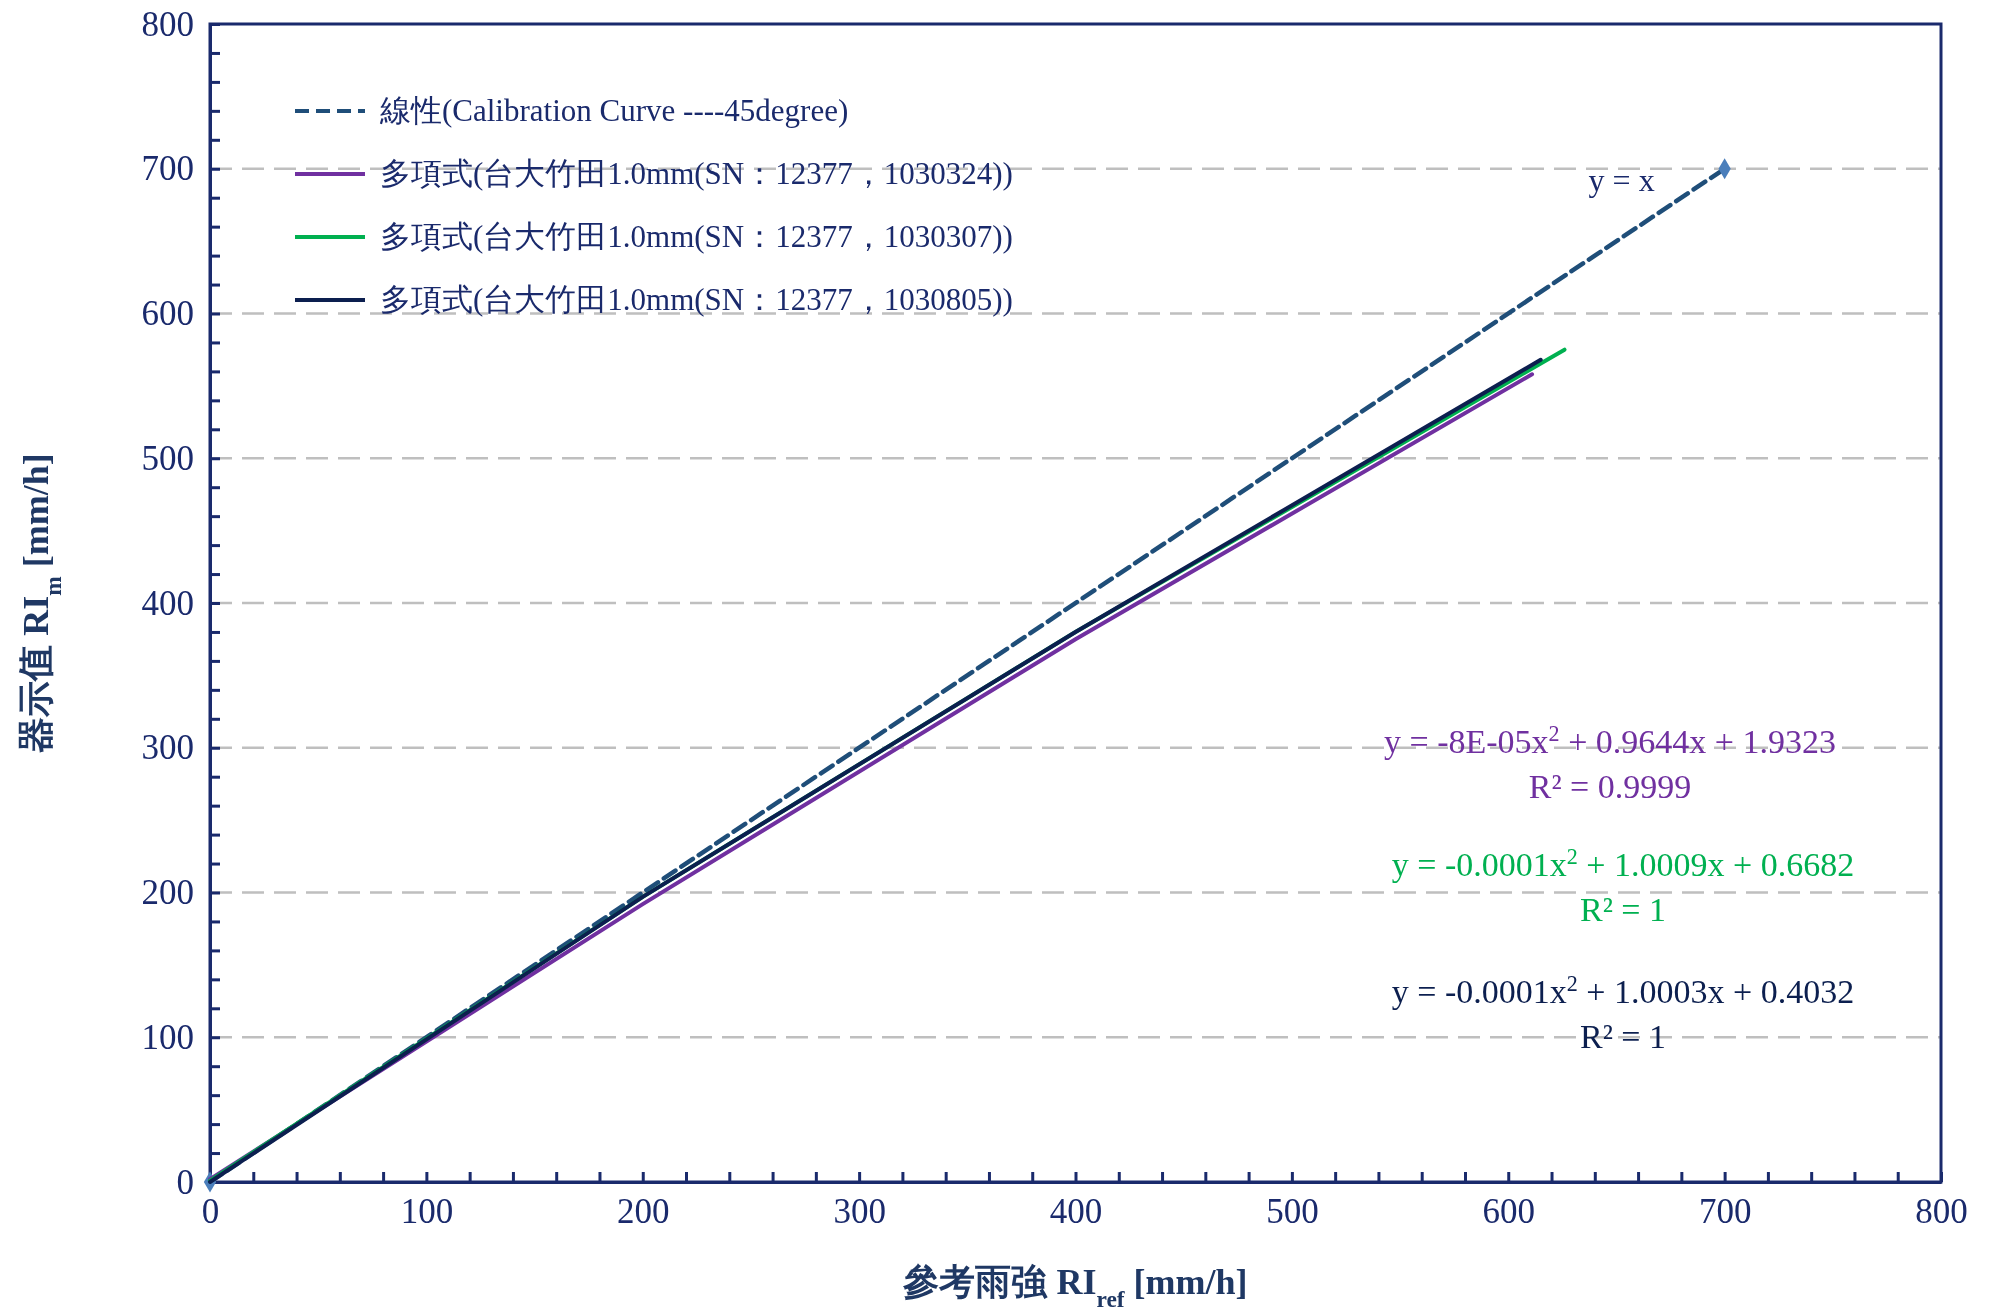  What do you see at coordinates (210, 1211) in the screenshot?
I see `x-tick-label: 0` at bounding box center [210, 1211].